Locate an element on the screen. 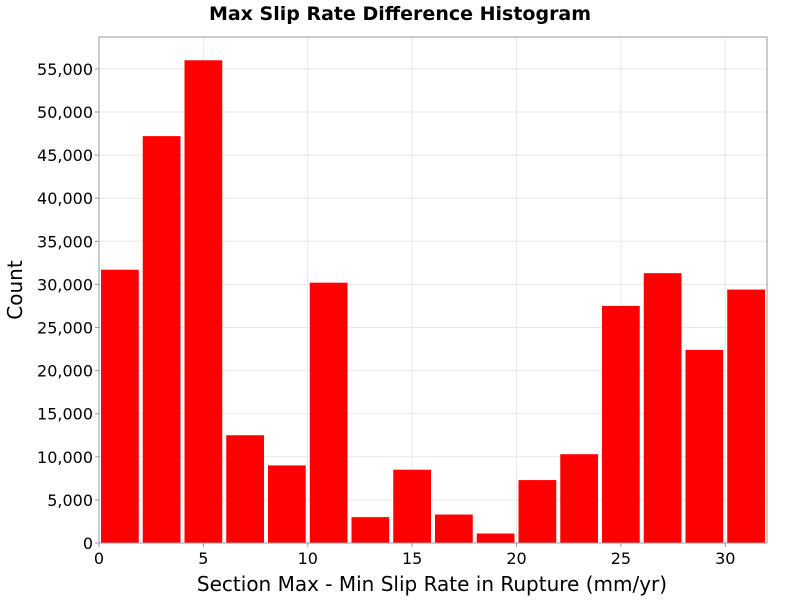 Image resolution: width=800 pixels, height=604 pixels. y-tick-label: 25,000 is located at coordinates (65, 327).